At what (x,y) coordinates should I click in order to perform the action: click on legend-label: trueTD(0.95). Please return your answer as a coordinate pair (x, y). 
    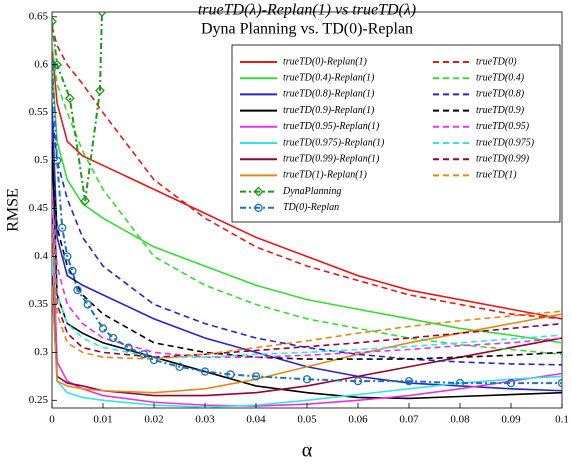
    Looking at the image, I should click on (503, 126).